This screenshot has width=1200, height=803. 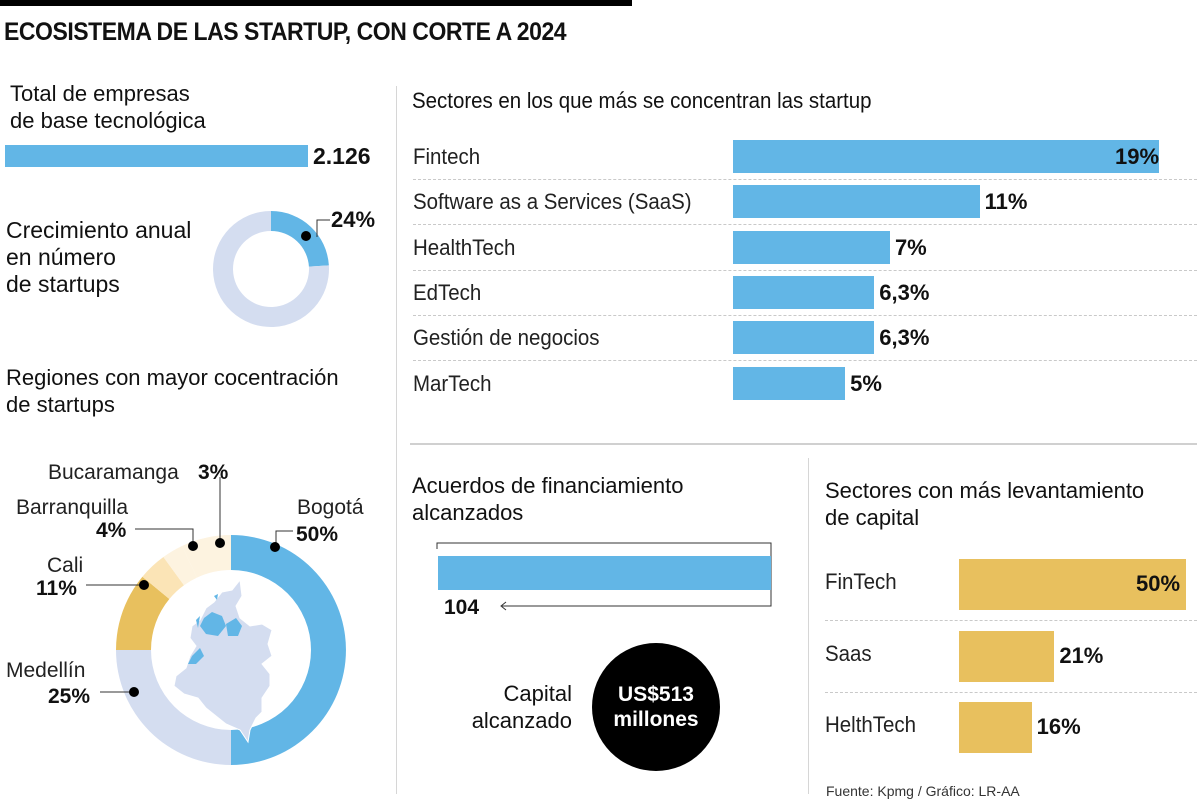 What do you see at coordinates (173, 707) in the screenshot?
I see `donut-slice-medellin` at bounding box center [173, 707].